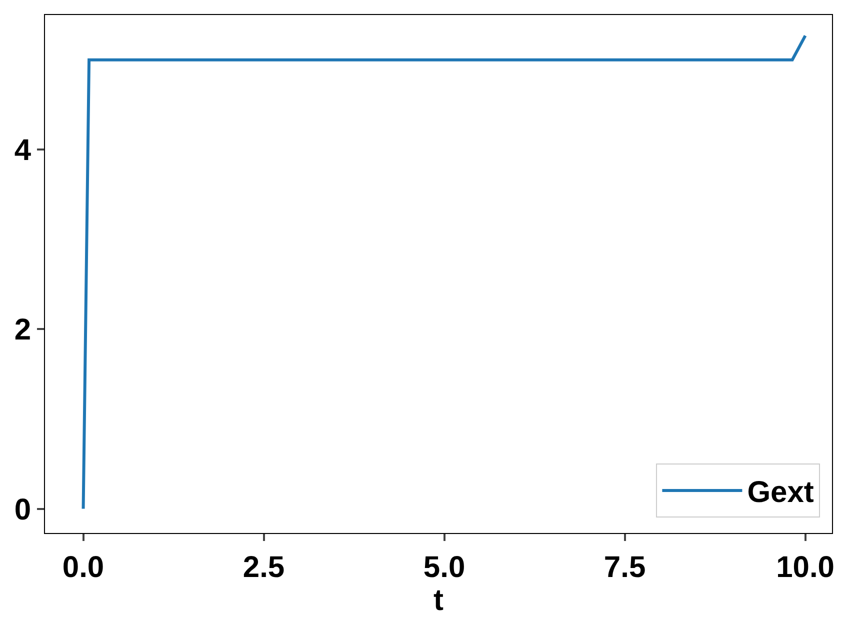 The image size is (849, 640). I want to click on y-tick-label: 2, so click(22, 330).